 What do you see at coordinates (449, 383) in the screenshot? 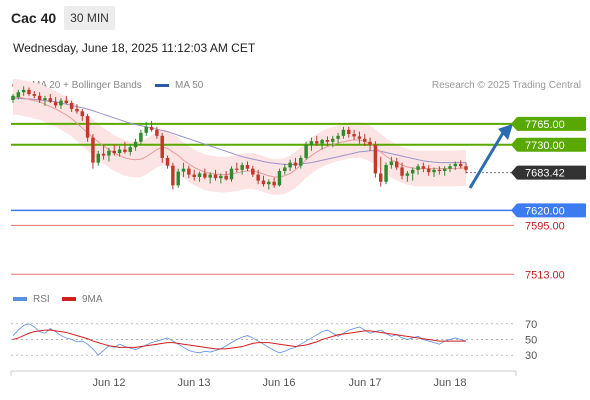
I see `x-tick-label: Jun 18` at bounding box center [449, 383].